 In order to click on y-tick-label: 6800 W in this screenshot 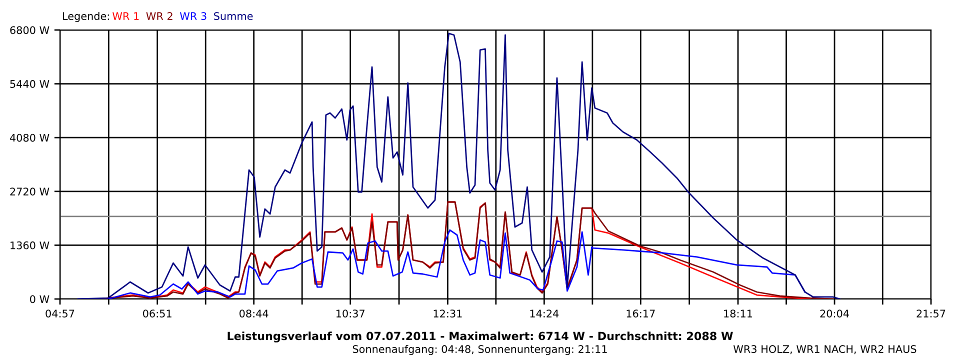, I will do `click(30, 30)`.